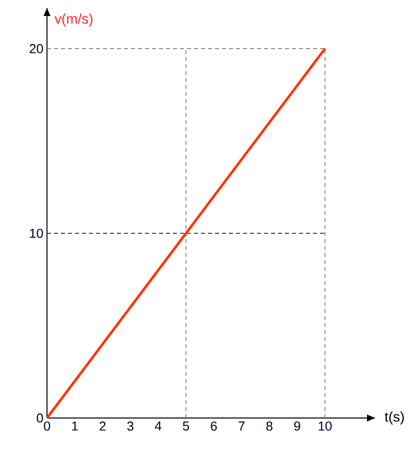 The width and height of the screenshot is (419, 457). I want to click on x-tick-label: 1, so click(75, 426).